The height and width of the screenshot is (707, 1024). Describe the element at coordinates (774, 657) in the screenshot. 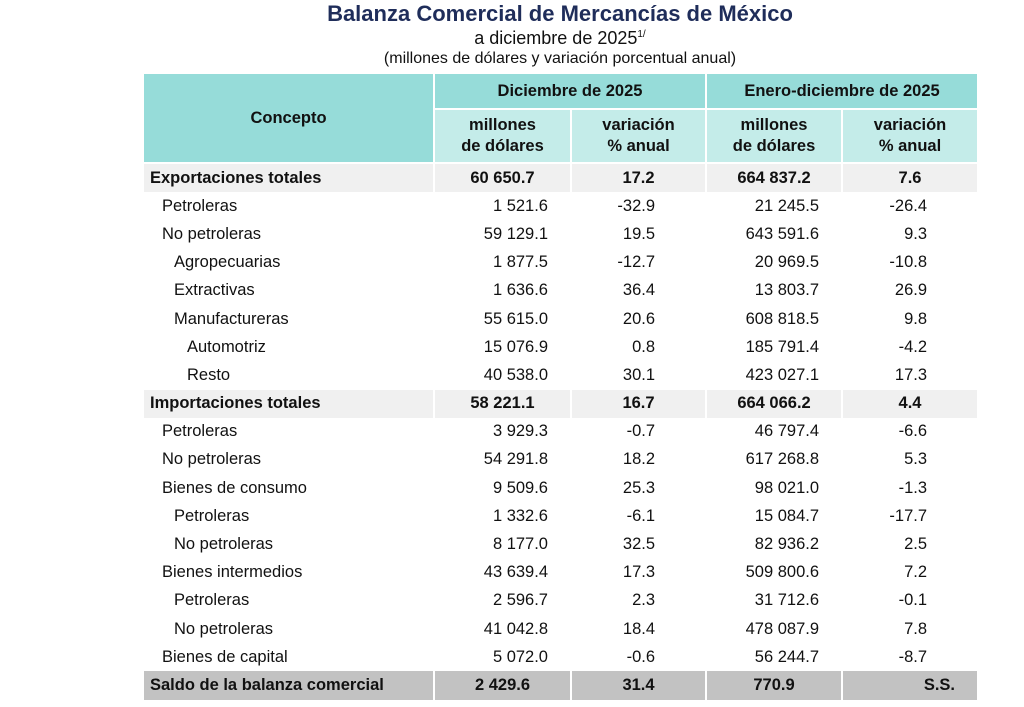

I see `value-cell: 56 244.7` at that location.